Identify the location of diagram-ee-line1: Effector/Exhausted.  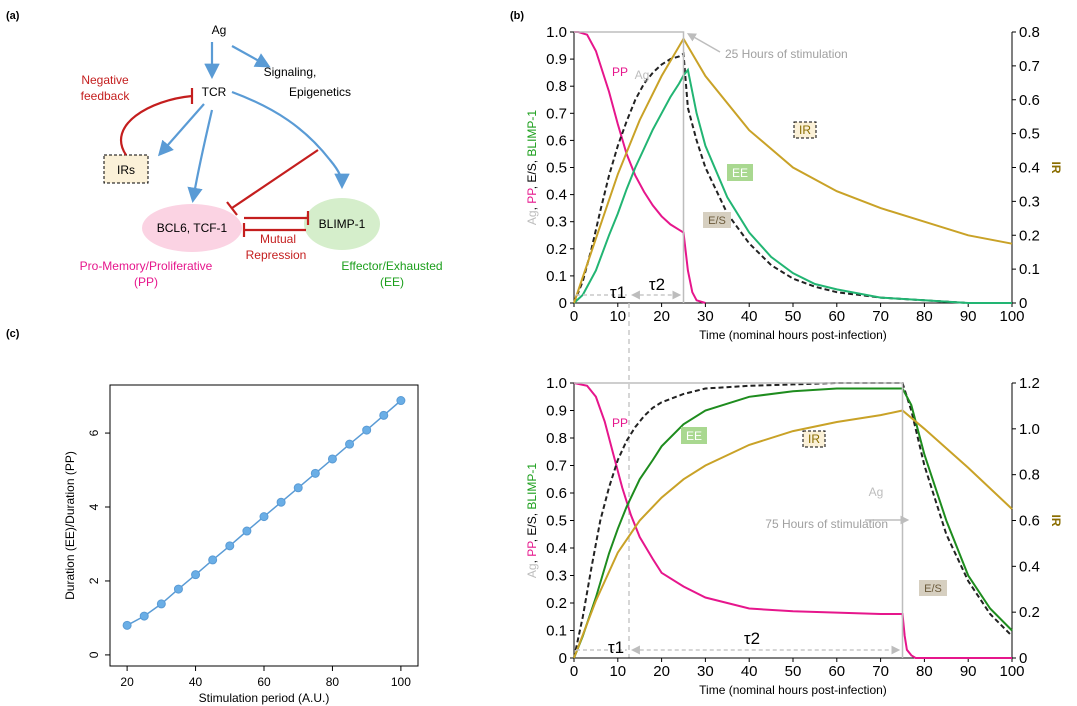
(391, 266).